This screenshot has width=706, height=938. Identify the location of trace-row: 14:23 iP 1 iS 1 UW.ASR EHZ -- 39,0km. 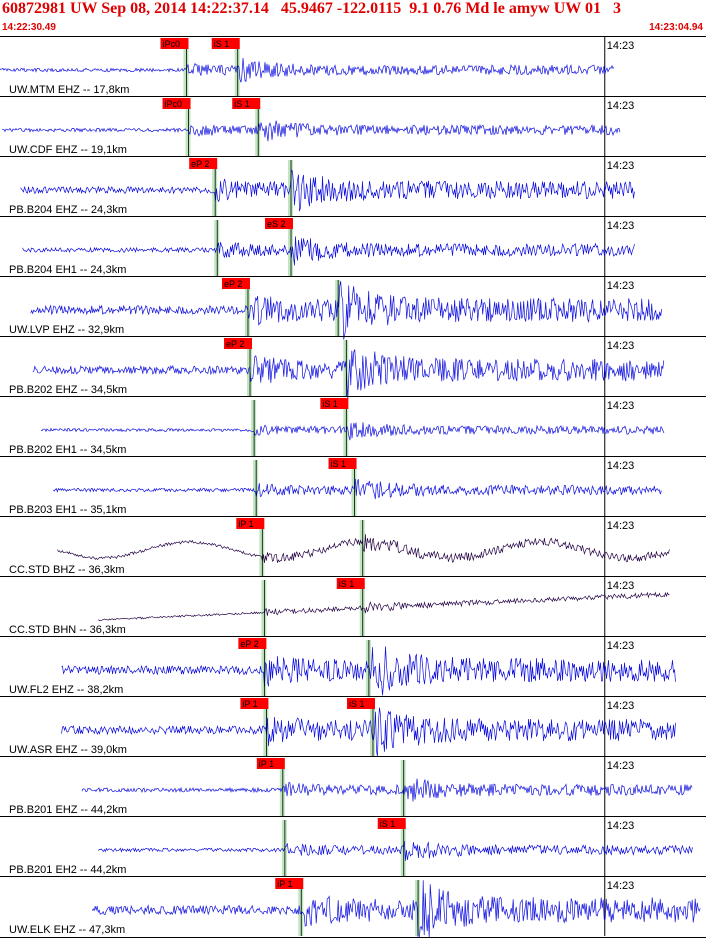
(353, 726).